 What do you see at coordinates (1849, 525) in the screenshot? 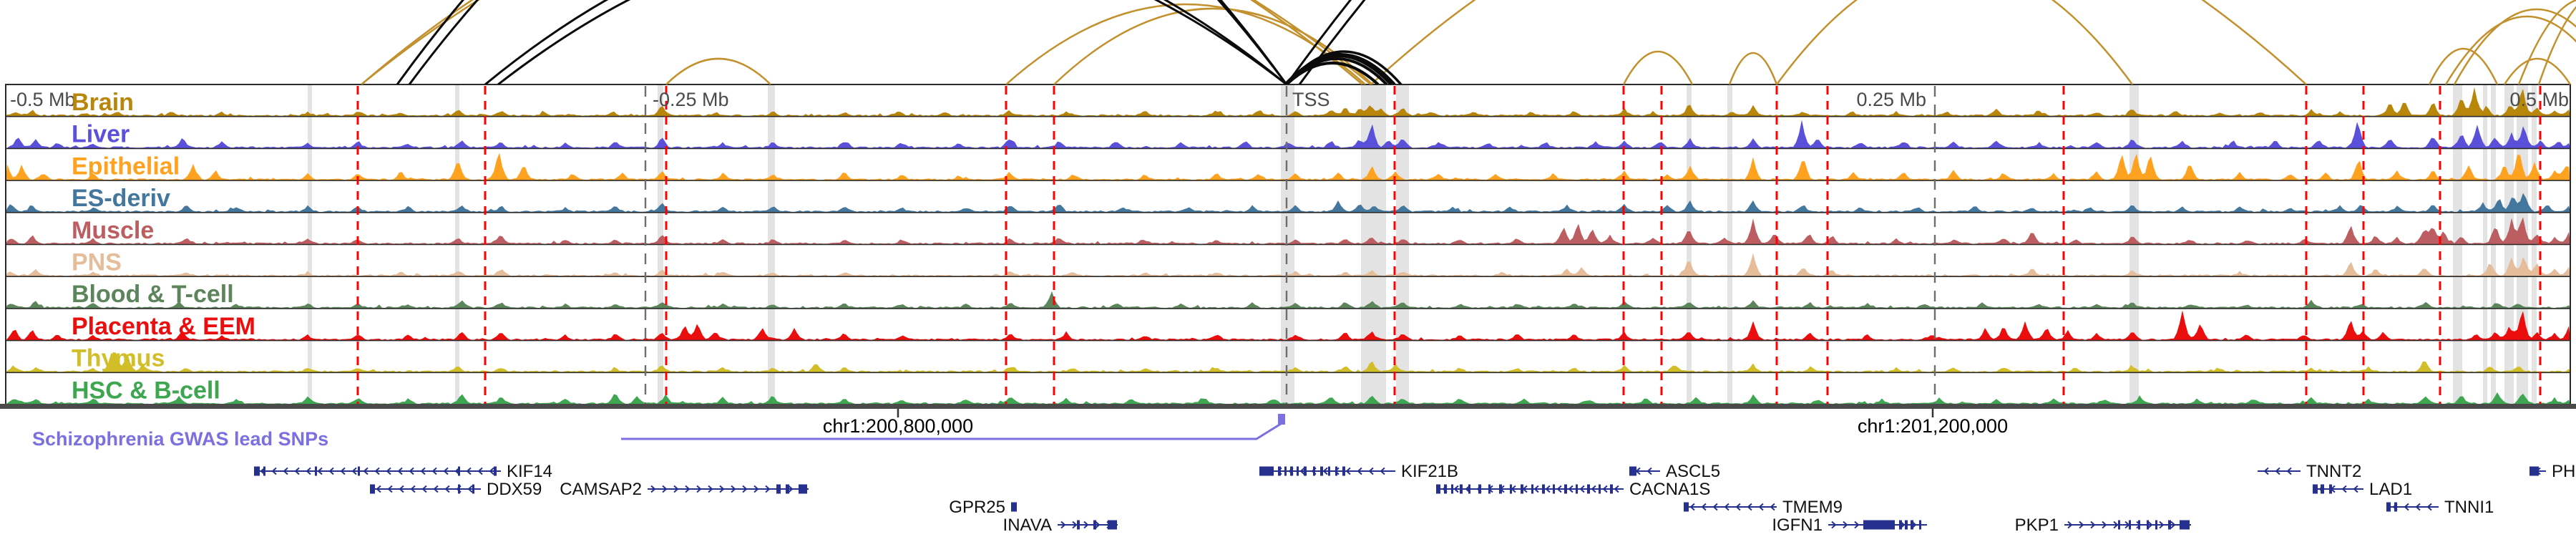
I see `gene-igfn1: IGFN1` at bounding box center [1849, 525].